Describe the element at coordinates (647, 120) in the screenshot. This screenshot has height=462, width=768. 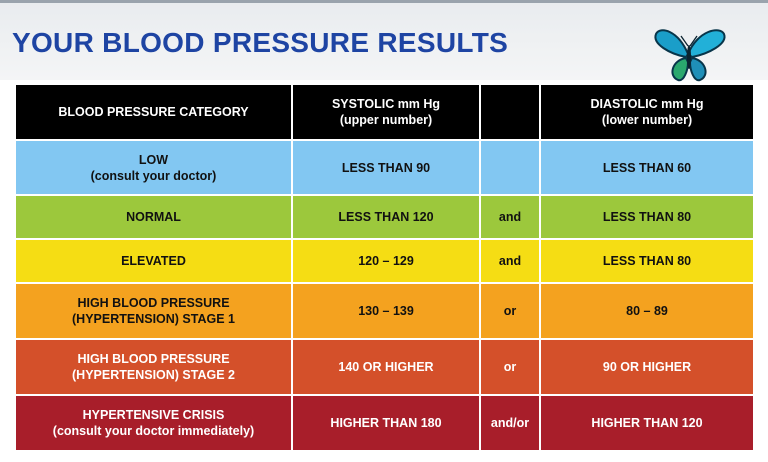
I see `header-diastolic-sub: (lower number)` at that location.